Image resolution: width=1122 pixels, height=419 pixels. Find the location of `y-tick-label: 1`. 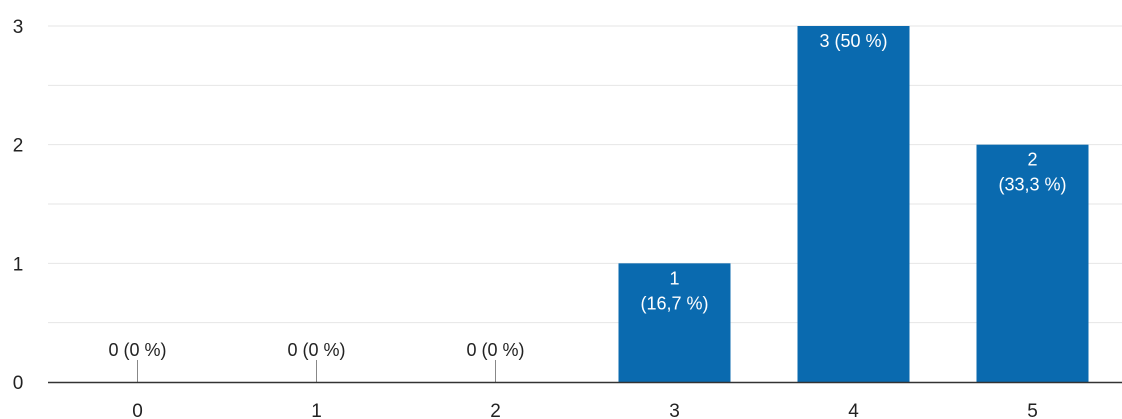

y-tick-label: 1 is located at coordinates (18, 264).